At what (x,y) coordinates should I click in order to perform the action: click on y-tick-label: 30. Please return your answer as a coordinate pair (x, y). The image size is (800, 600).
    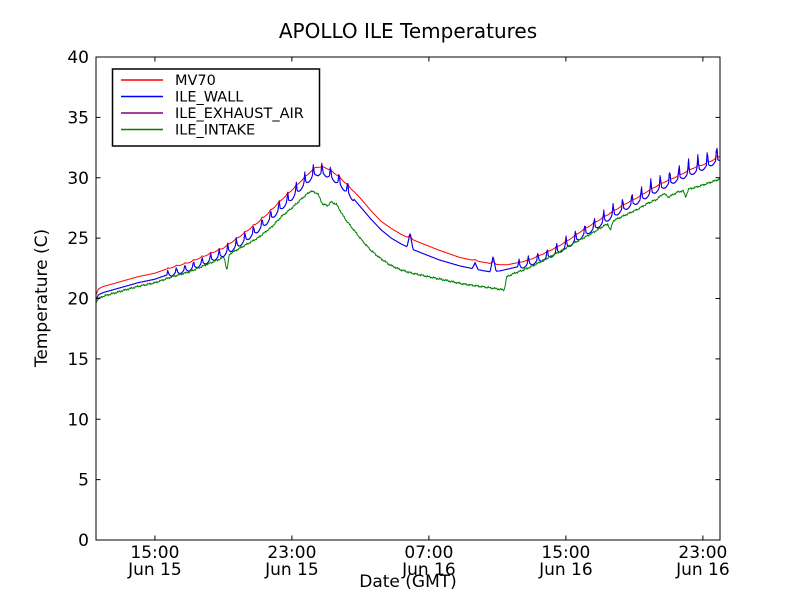
    Looking at the image, I should click on (78, 179).